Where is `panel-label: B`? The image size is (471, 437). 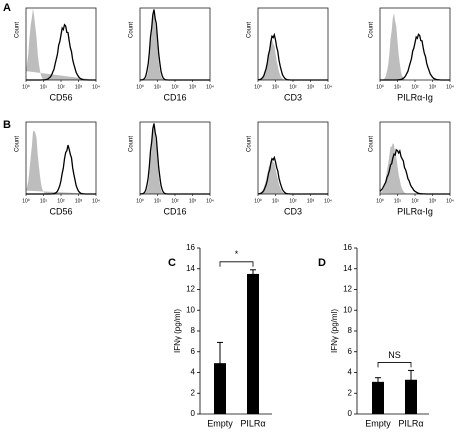
panel-label: B is located at coordinates (7, 125).